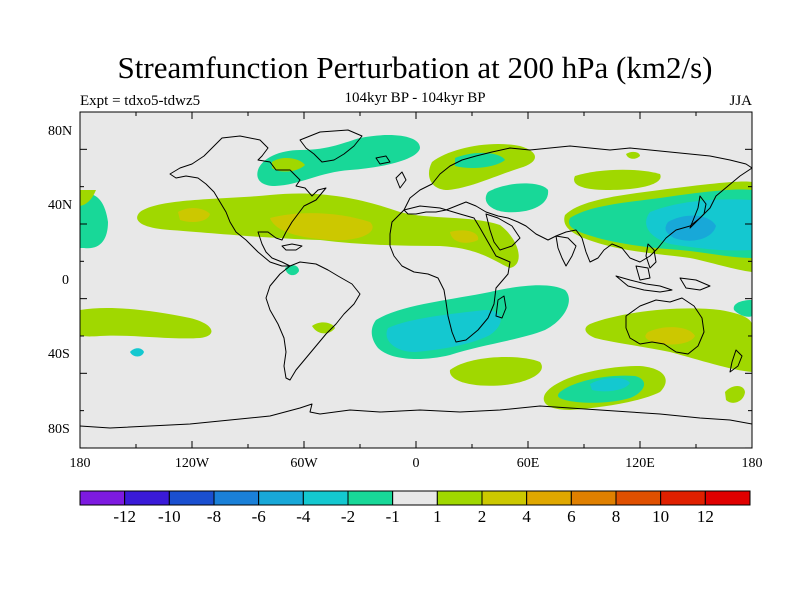 Image resolution: width=800 pixels, height=600 pixels. I want to click on uk-coast, so click(401, 180).